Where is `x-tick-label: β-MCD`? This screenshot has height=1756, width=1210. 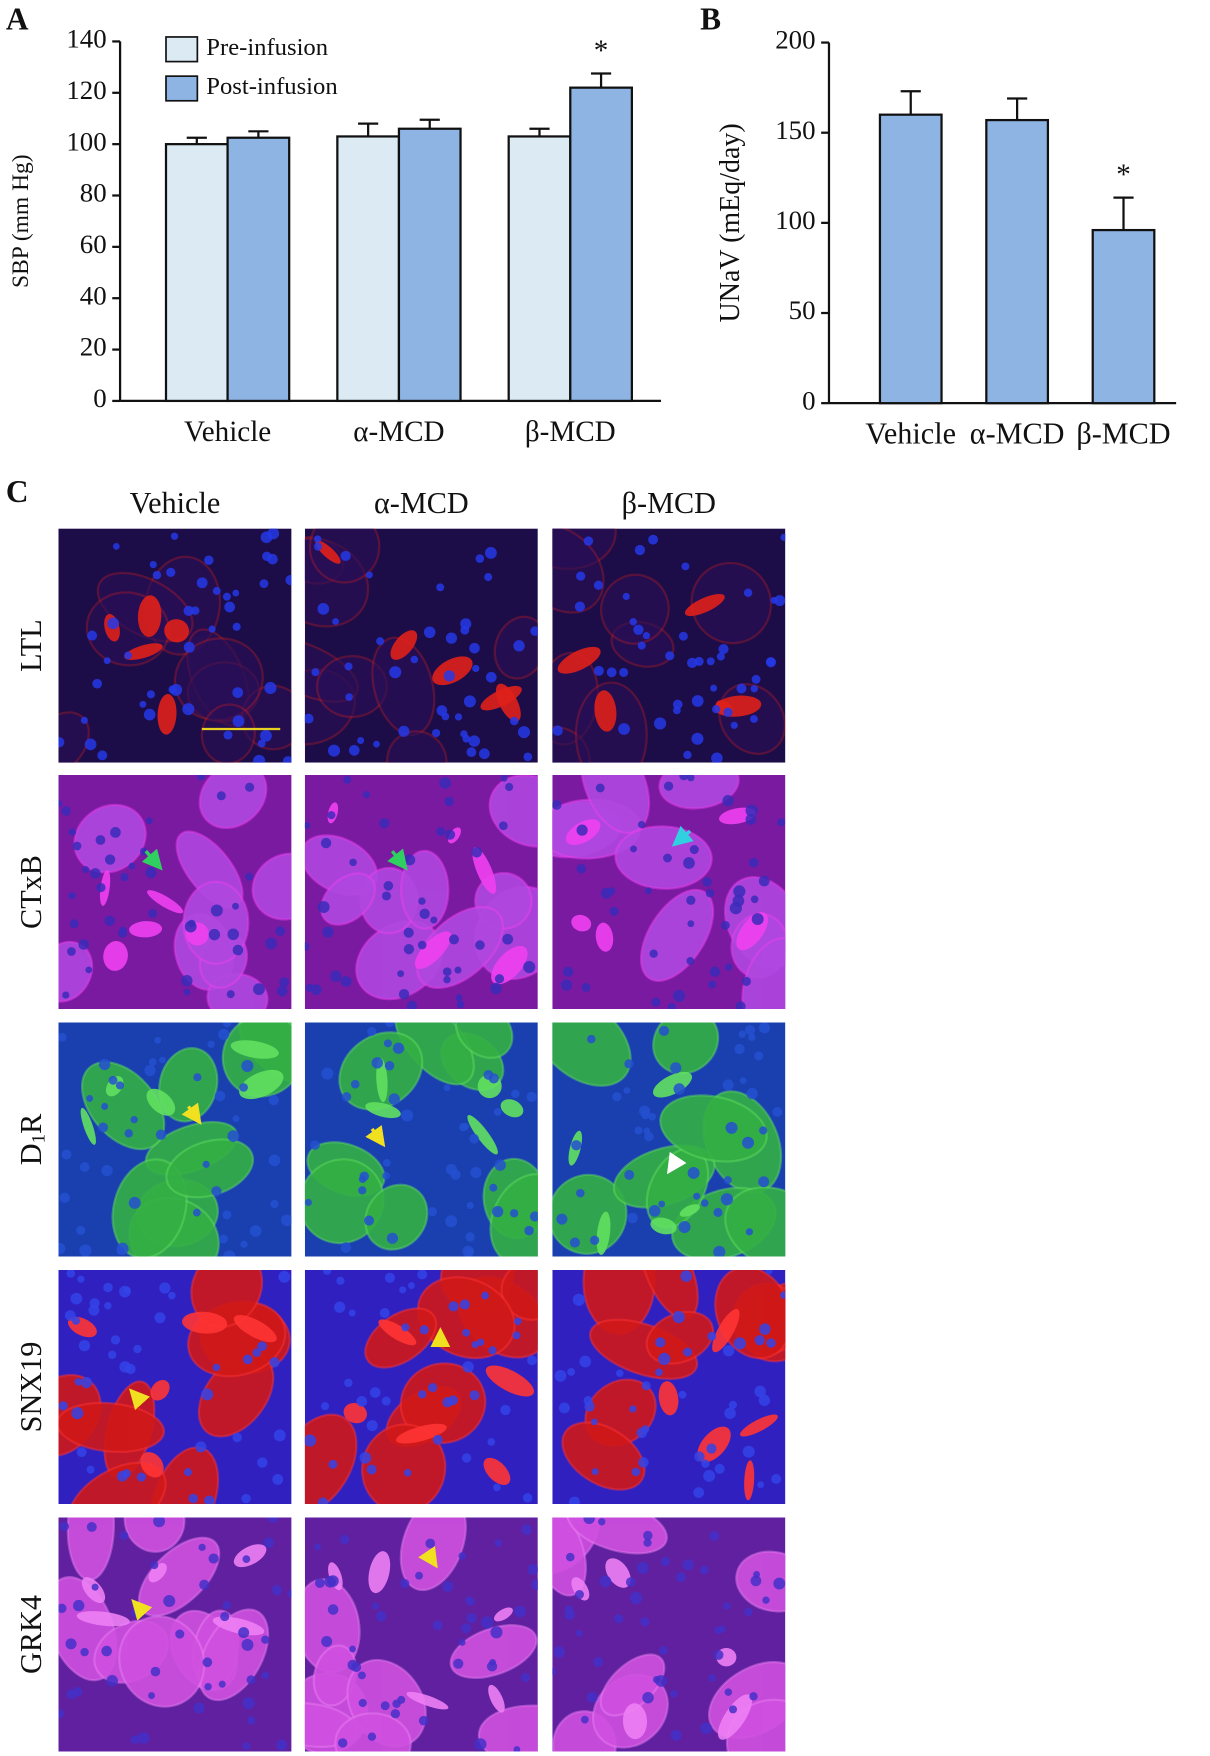 x-tick-label: β-MCD is located at coordinates (1123, 434).